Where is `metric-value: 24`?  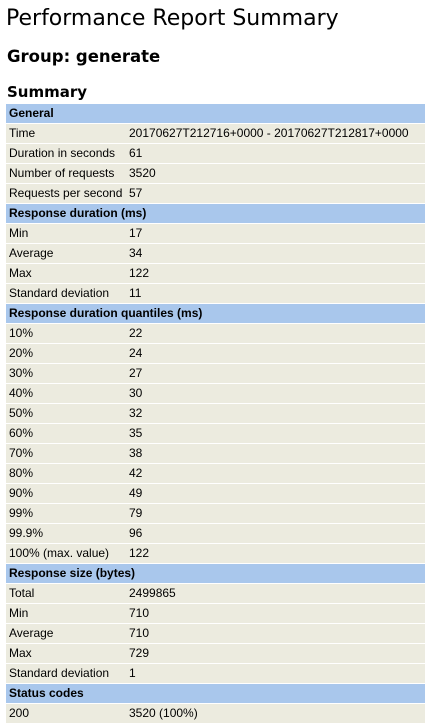 metric-value: 24 is located at coordinates (275, 353).